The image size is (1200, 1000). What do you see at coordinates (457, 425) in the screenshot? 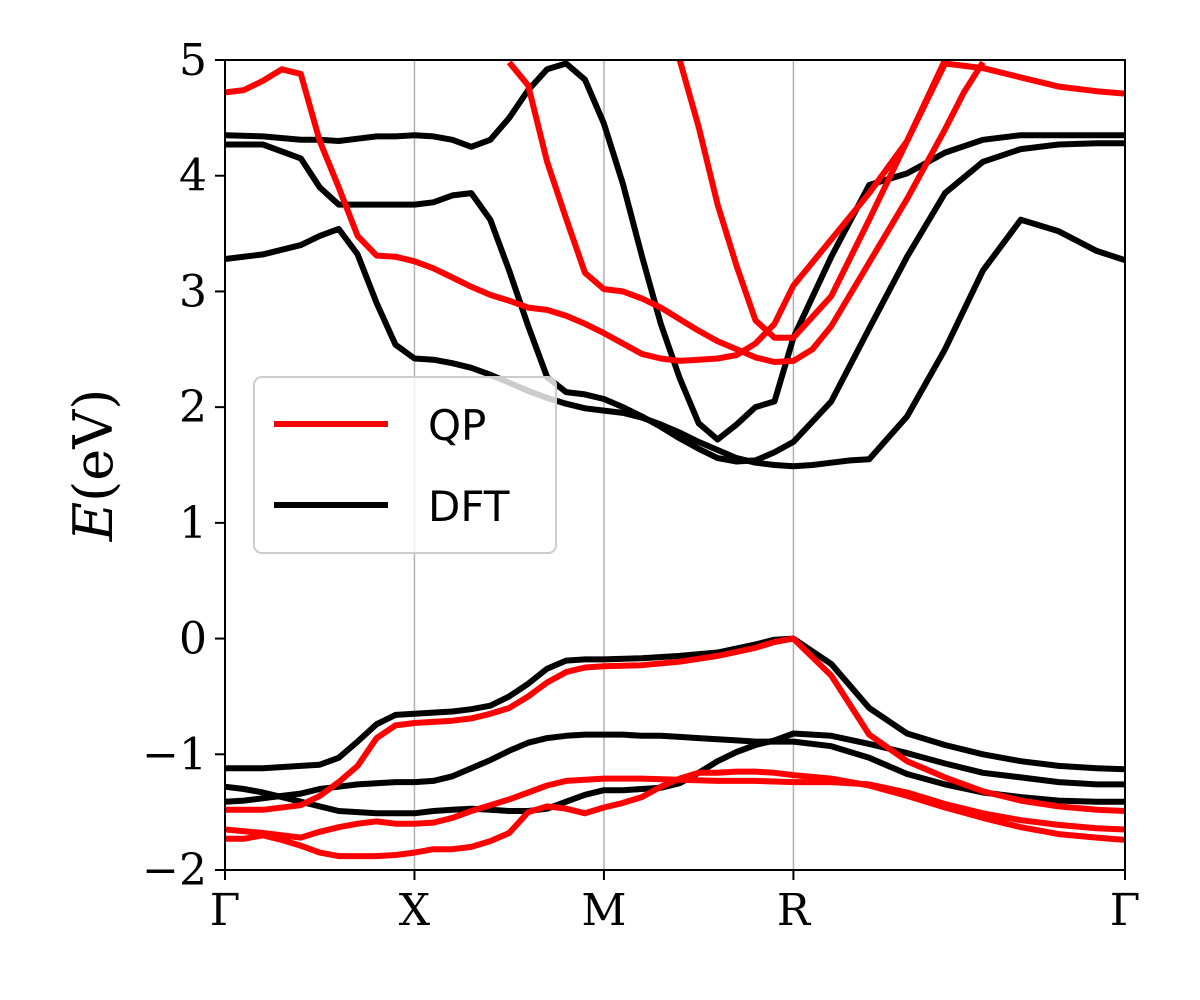
I see `legend-label-qp: QP` at bounding box center [457, 425].